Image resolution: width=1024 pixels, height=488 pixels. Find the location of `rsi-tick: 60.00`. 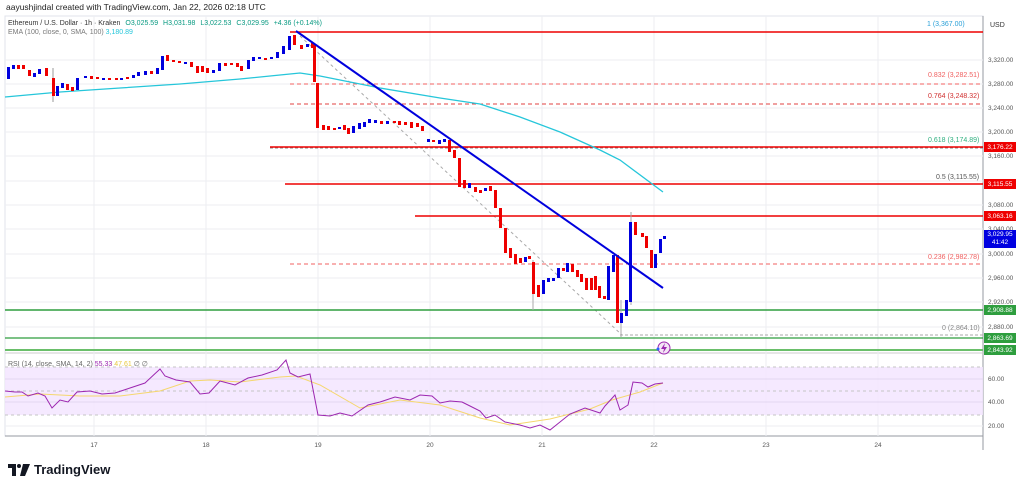

rsi-tick: 60.00 is located at coordinates (996, 379).